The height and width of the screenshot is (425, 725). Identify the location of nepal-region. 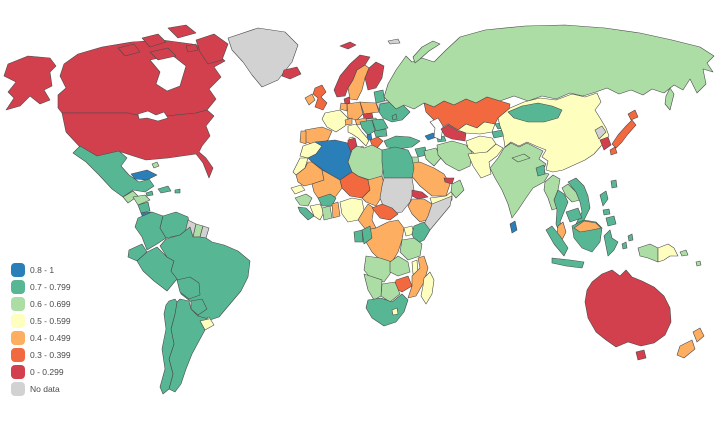
(521, 158).